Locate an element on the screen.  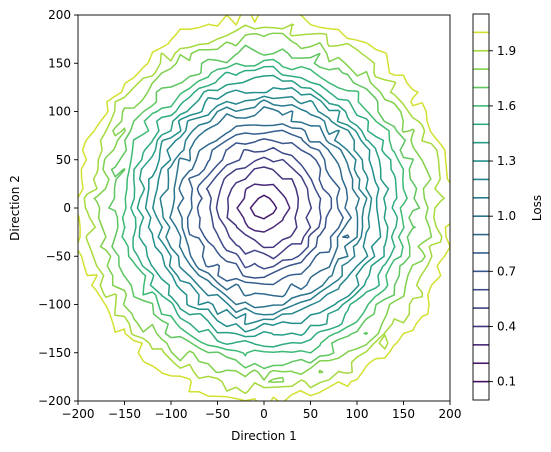
contour-line-0.4 is located at coordinates (263, 207).